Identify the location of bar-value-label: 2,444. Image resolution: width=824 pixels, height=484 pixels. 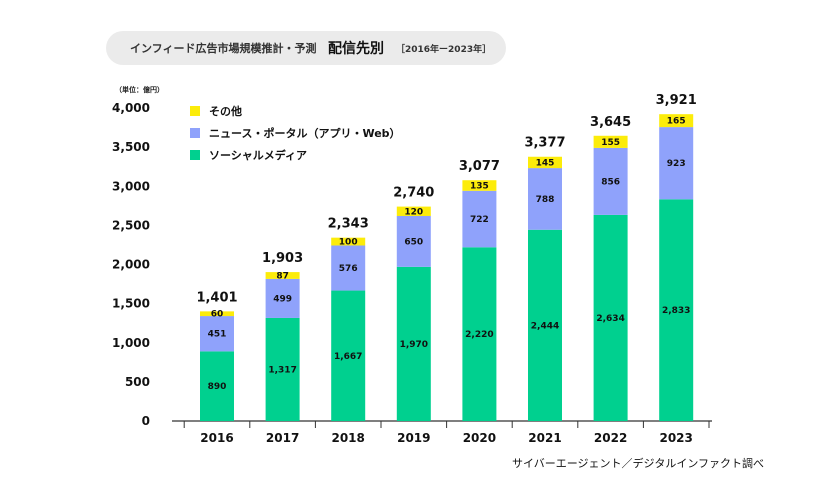
(545, 326).